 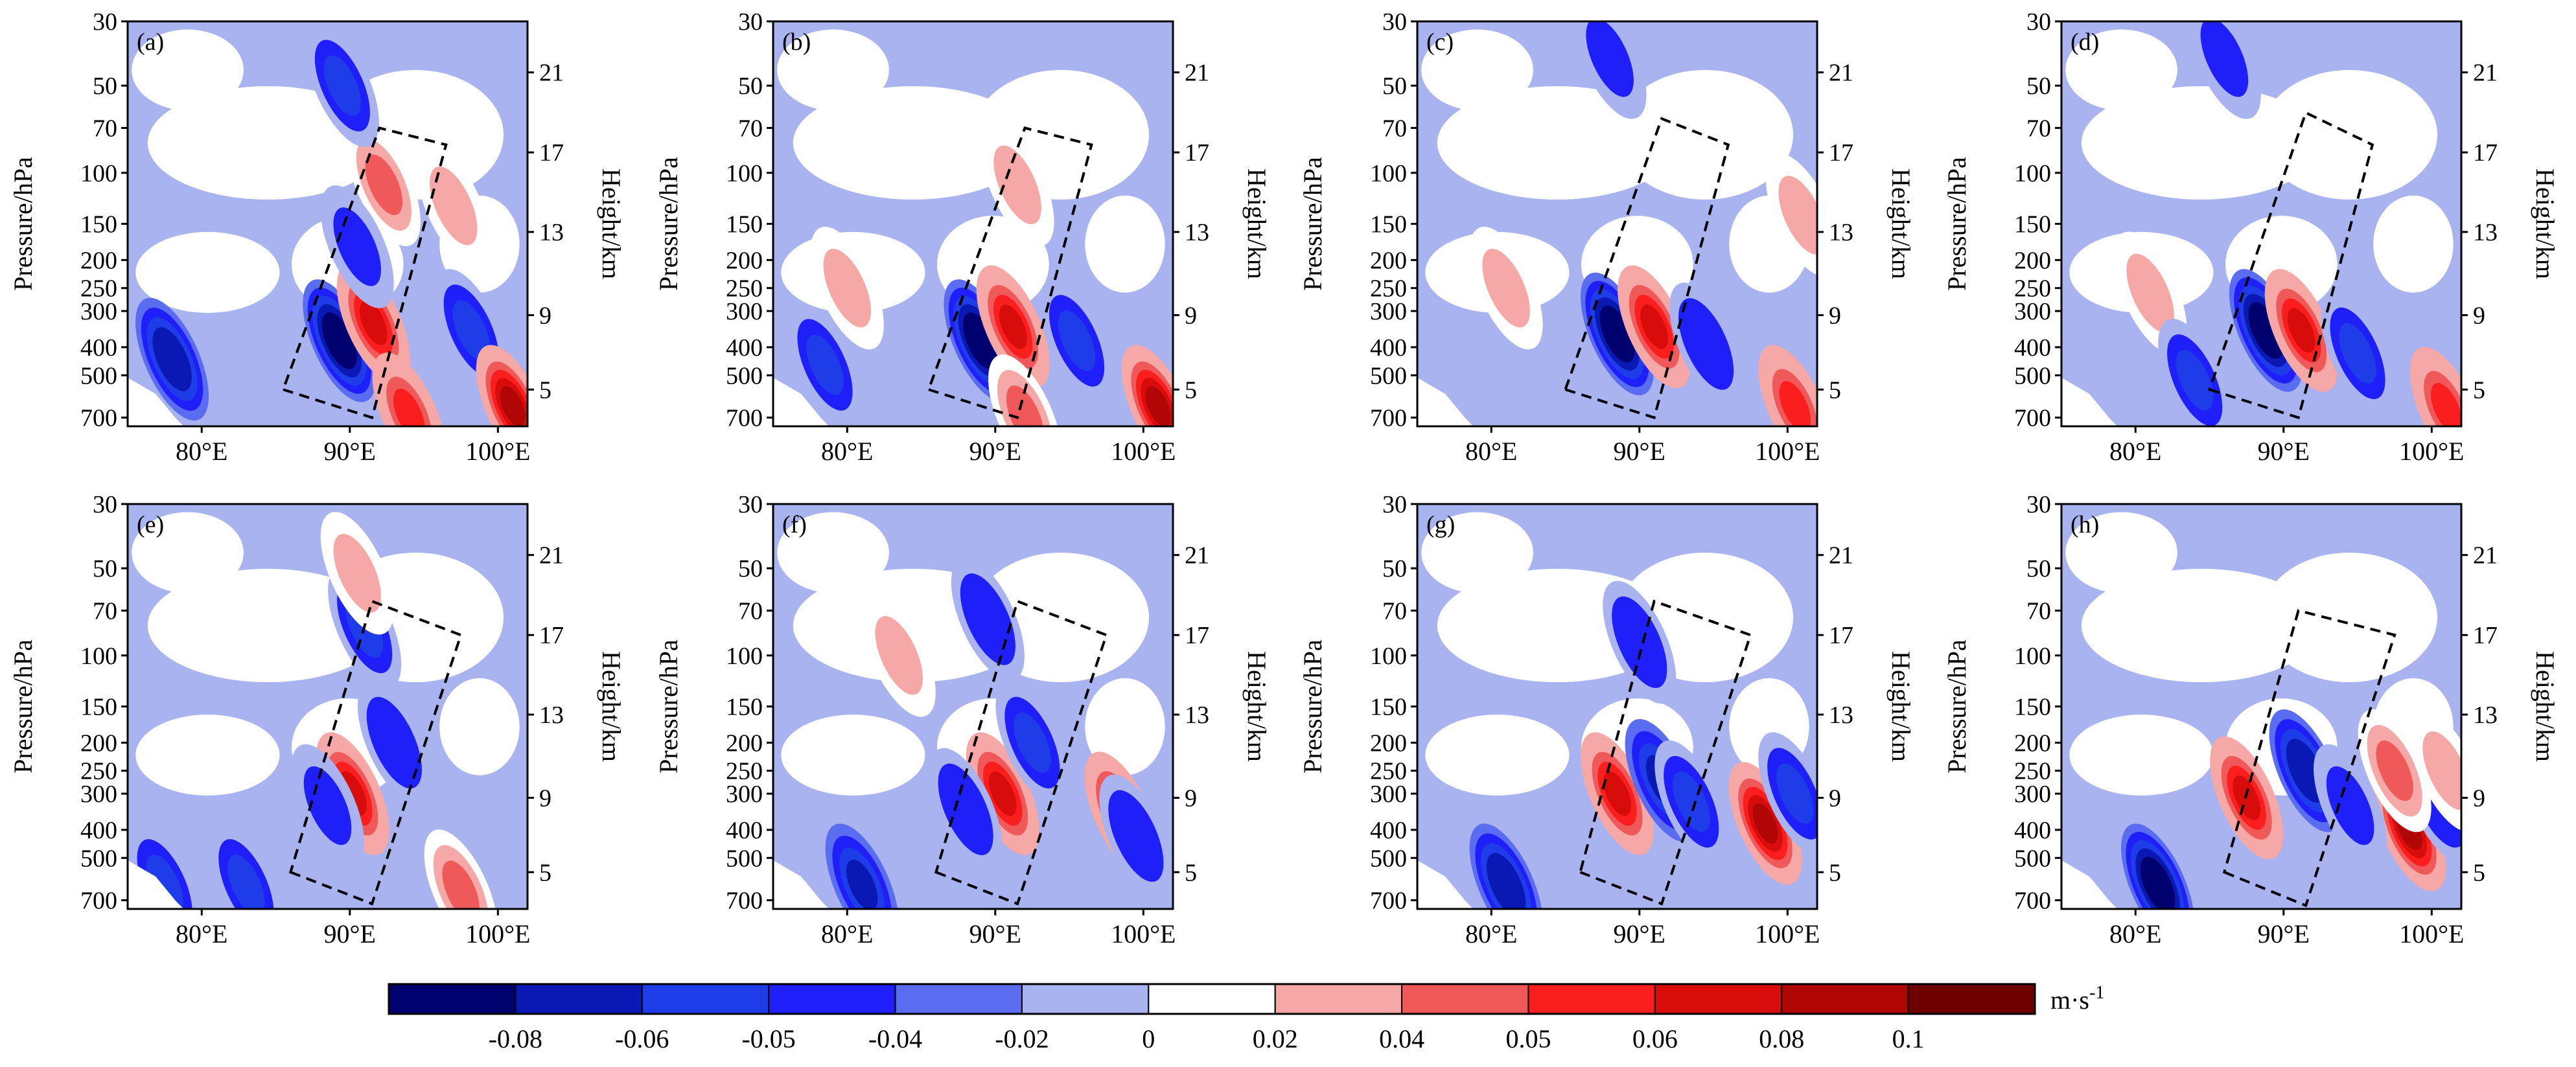 What do you see at coordinates (1389, 418) in the screenshot?
I see `left-tick-label: 700` at bounding box center [1389, 418].